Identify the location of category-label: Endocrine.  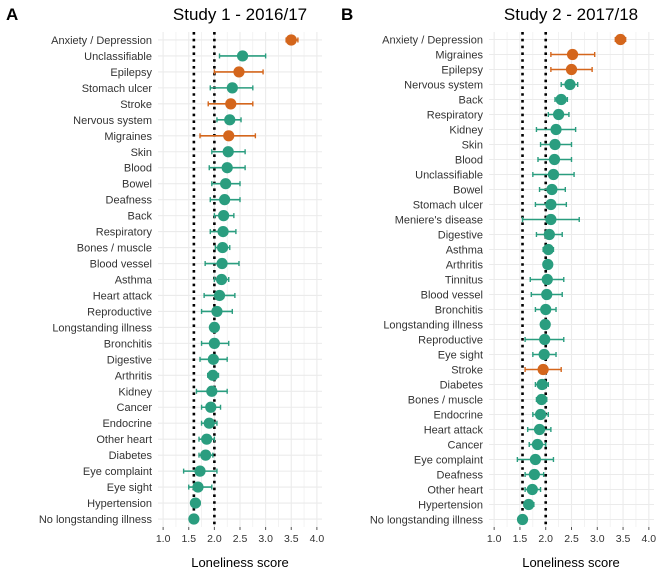
(458, 416).